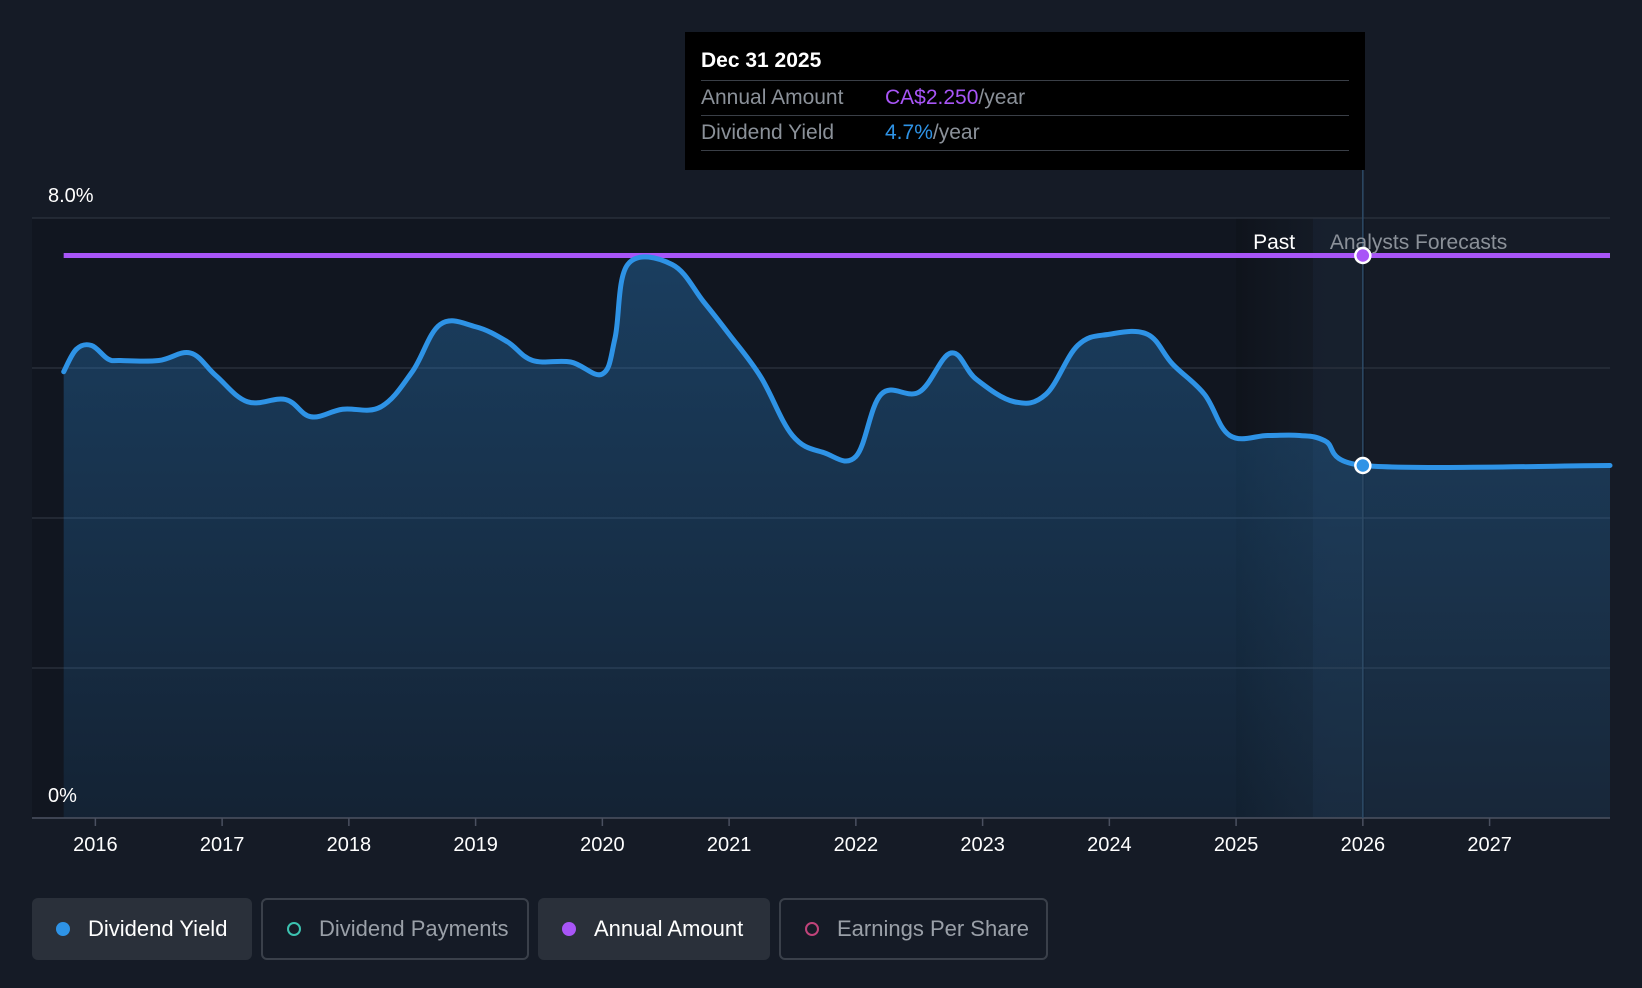 The width and height of the screenshot is (1642, 988). What do you see at coordinates (933, 928) in the screenshot?
I see `legend-label: Earnings Per Share` at bounding box center [933, 928].